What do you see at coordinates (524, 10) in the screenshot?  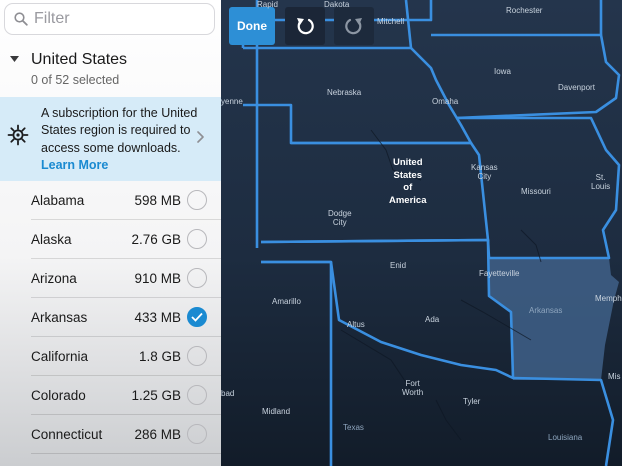 I see `map-label-rochester: Rochester` at bounding box center [524, 10].